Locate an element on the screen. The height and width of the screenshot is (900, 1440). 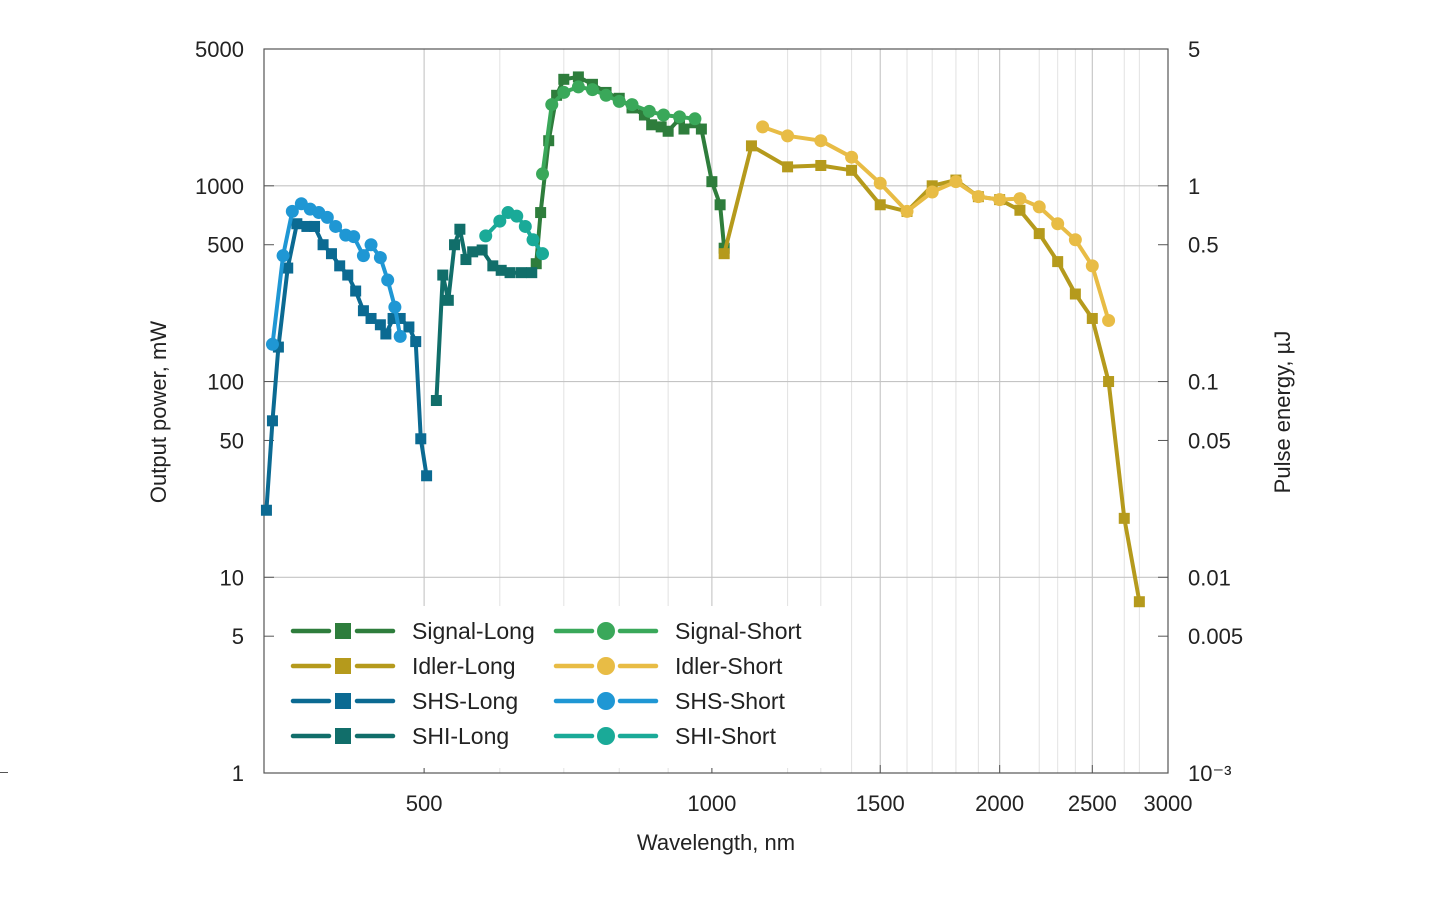
x-tick-label: 2000 is located at coordinates (999, 803).